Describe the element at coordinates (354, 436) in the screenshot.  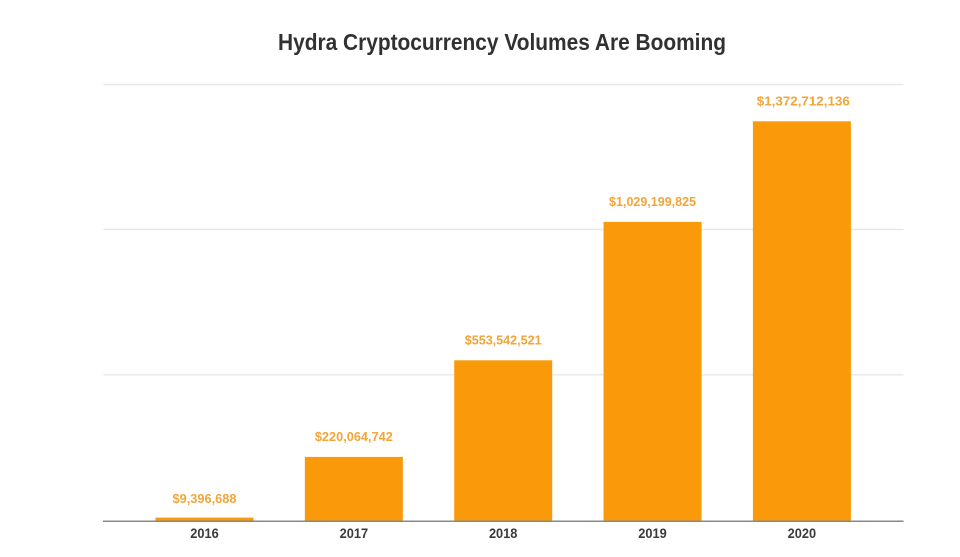
I see `svg-text: $220,064,742` at that location.